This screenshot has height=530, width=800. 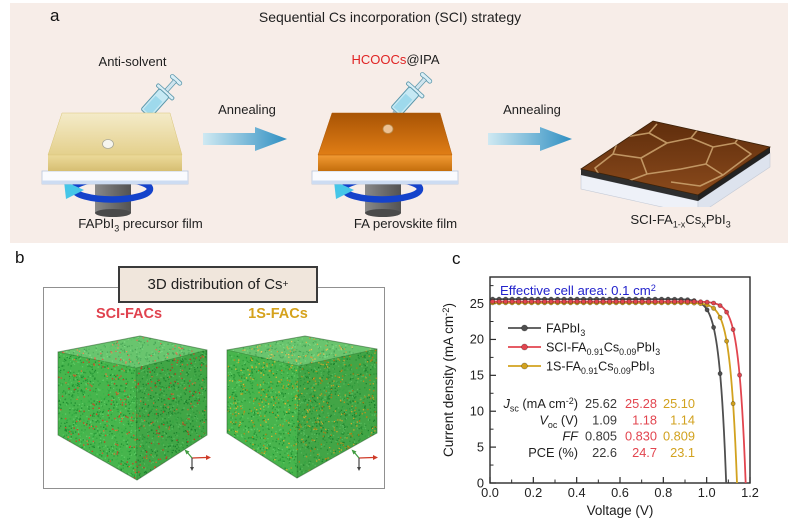 I want to click on svg-text: 0, so click(x=480, y=482).